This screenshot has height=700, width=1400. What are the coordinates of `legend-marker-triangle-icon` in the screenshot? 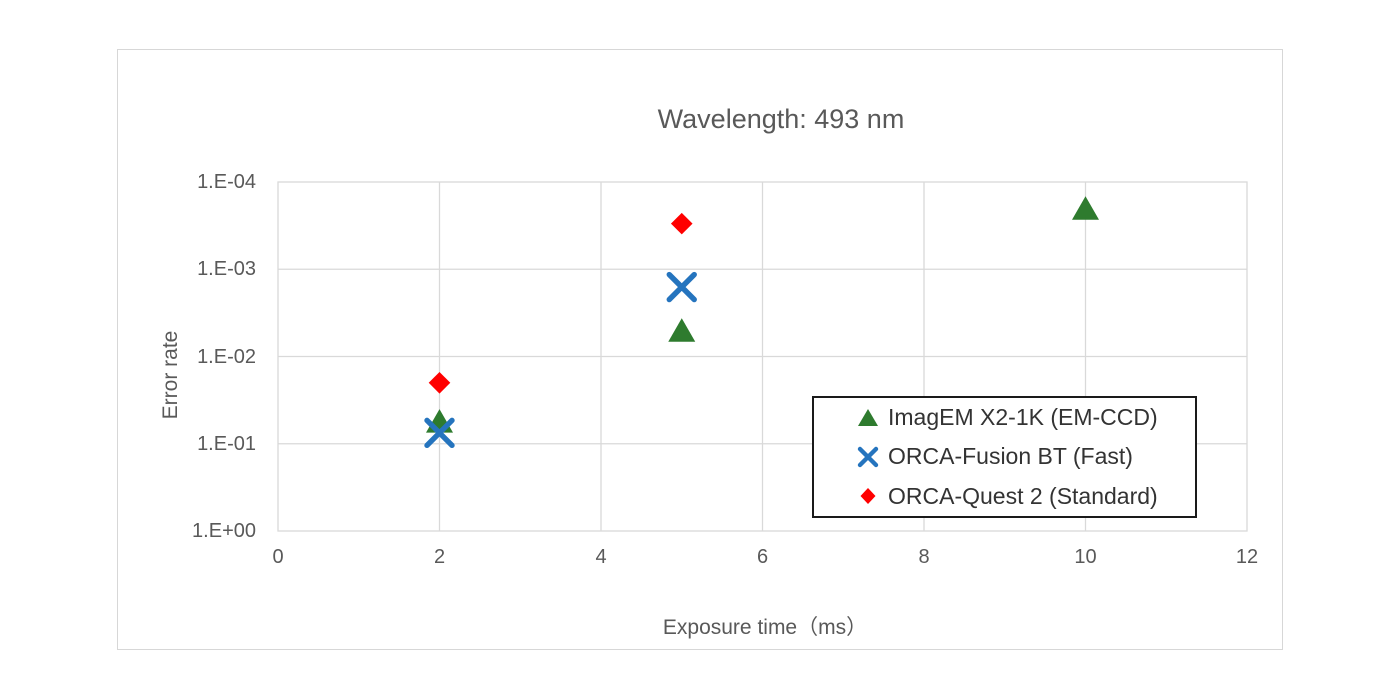 It's located at (868, 418).